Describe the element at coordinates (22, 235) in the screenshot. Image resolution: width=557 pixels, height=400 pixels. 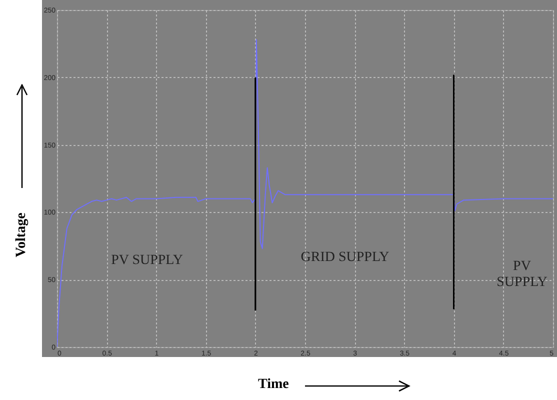
I see `y-axis-title: Voltage` at that location.